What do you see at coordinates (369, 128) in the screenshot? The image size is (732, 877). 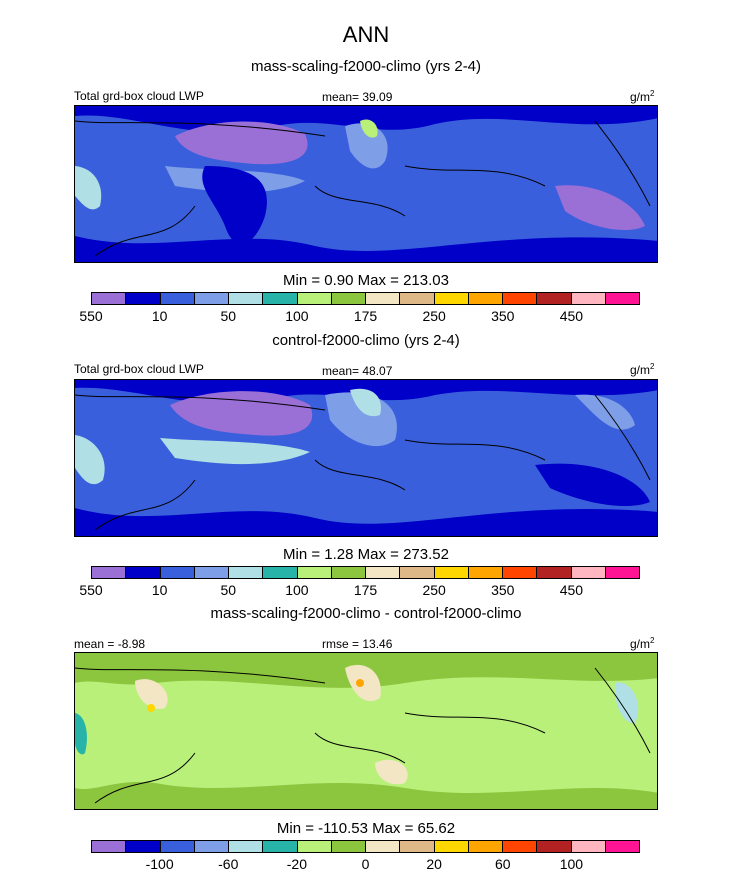 I see `map-1-asia-peak` at bounding box center [369, 128].